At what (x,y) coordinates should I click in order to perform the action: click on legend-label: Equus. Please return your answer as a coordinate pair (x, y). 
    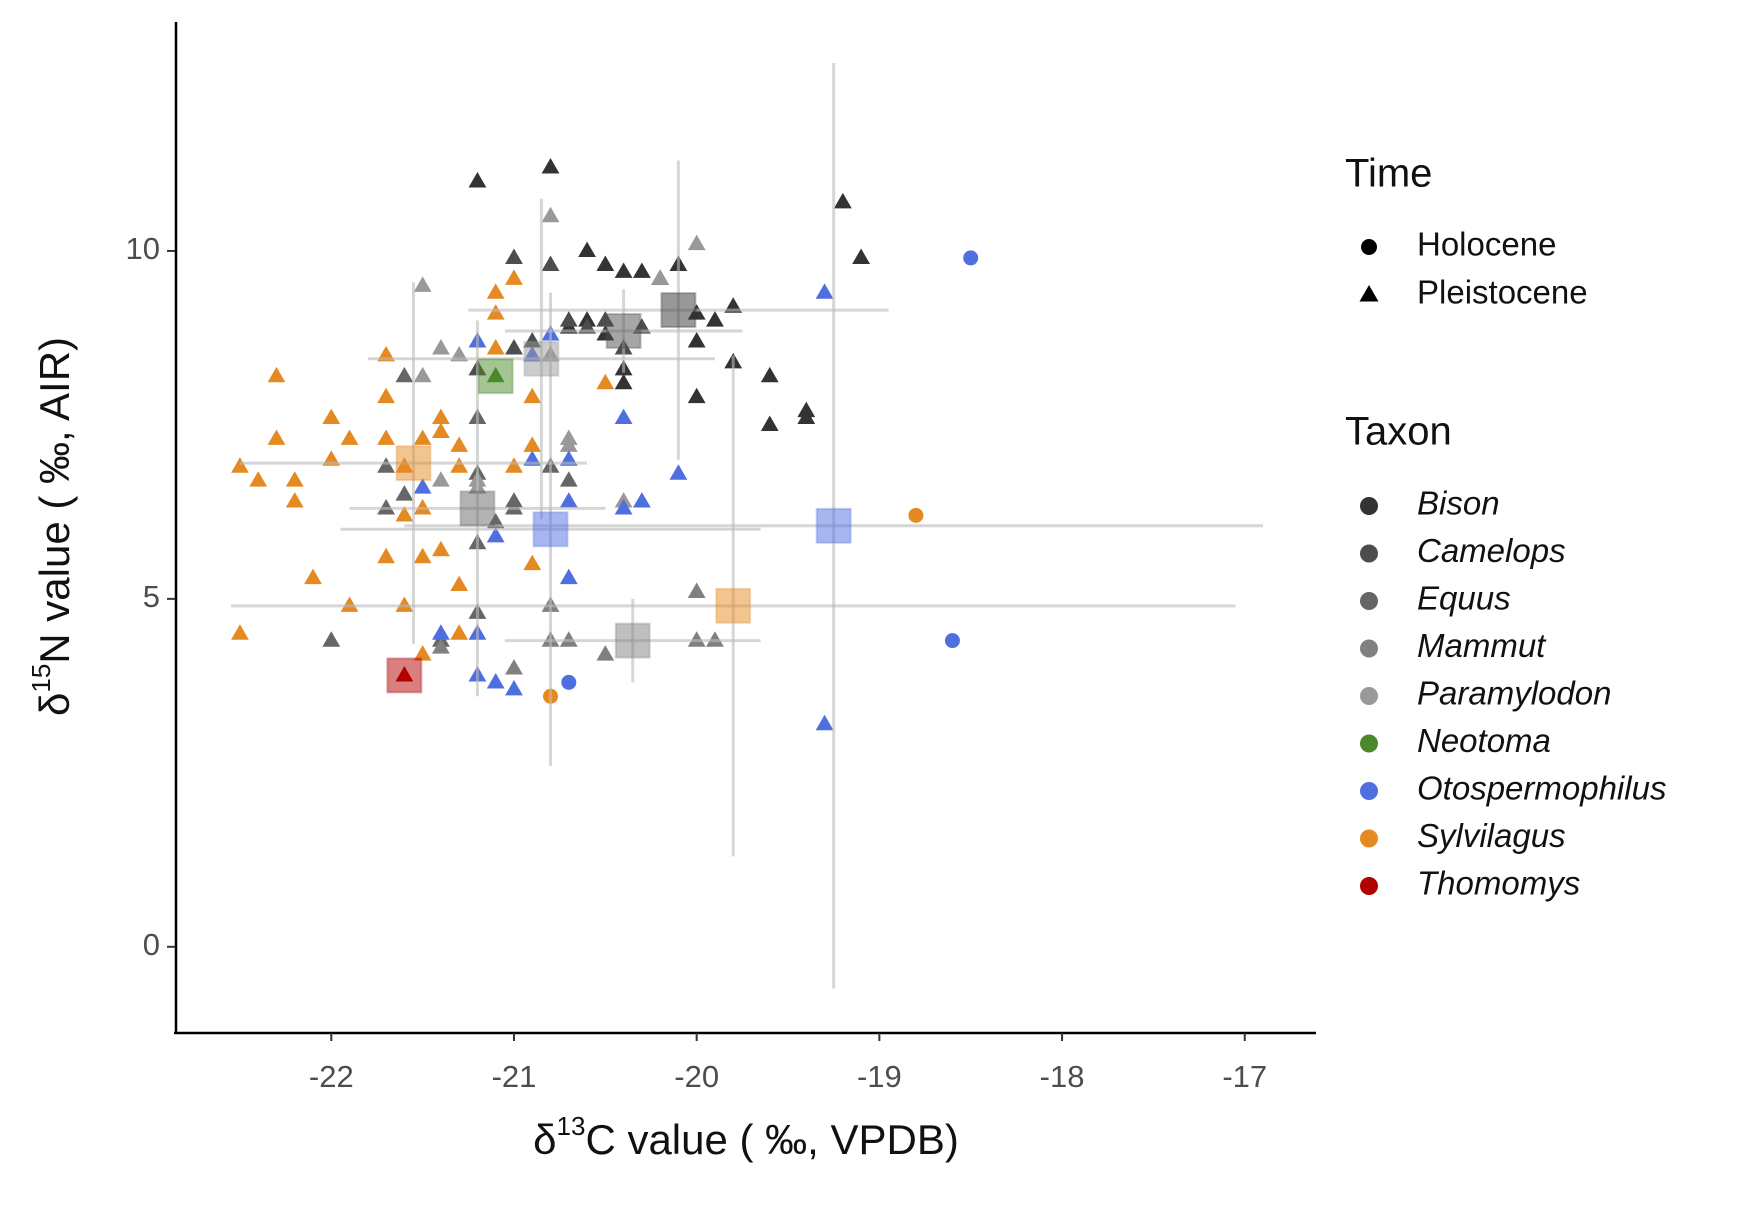
    Looking at the image, I should click on (1464, 598).